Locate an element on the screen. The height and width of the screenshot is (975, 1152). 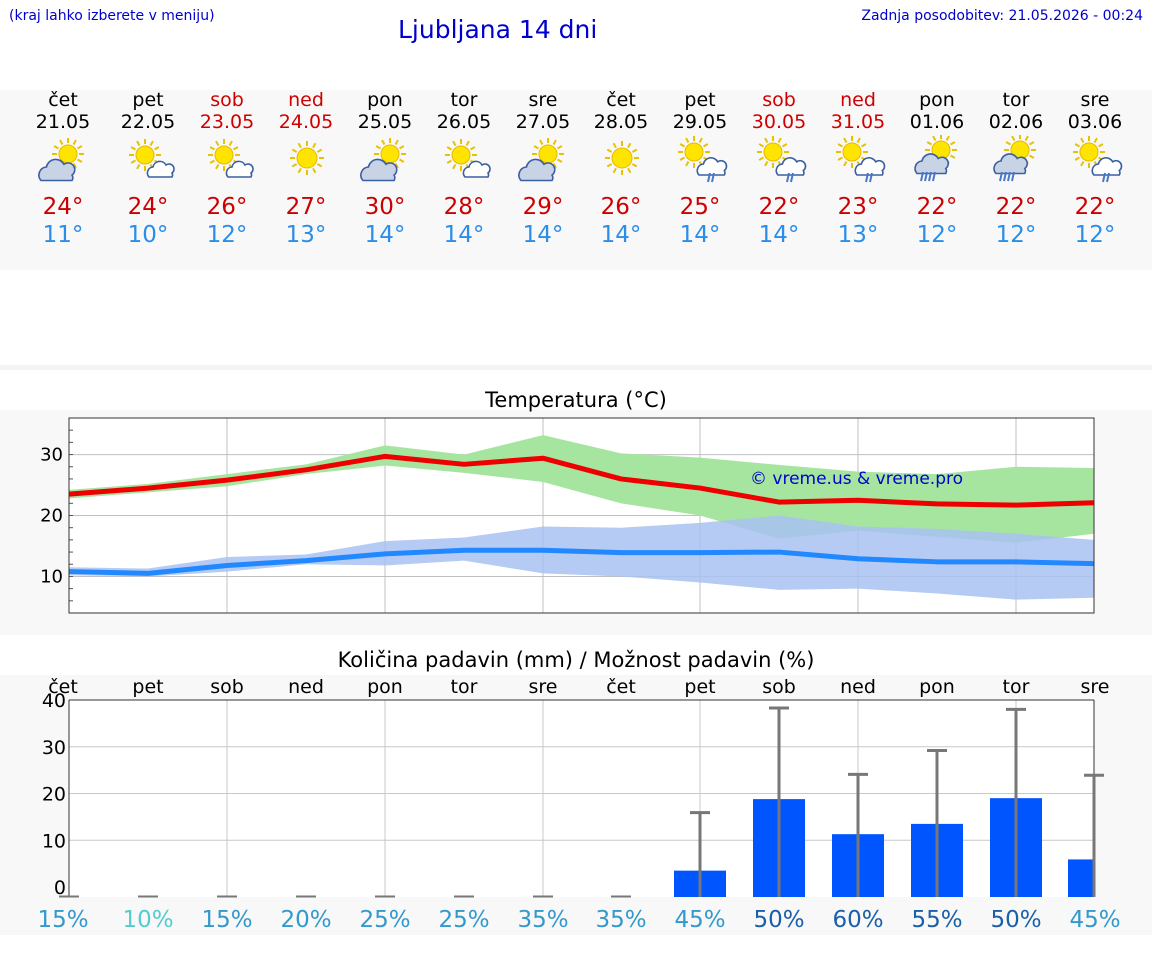
day-column: sre 27.05 29° 14° is located at coordinates (543, 169).